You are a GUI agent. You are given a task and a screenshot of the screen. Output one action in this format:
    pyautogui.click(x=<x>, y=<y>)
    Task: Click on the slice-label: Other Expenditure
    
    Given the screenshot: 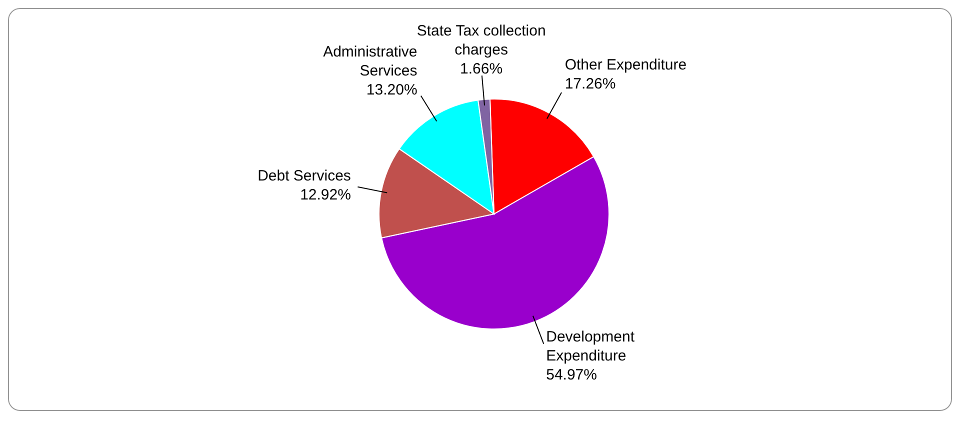 What is the action you would take?
    pyautogui.click(x=625, y=65)
    